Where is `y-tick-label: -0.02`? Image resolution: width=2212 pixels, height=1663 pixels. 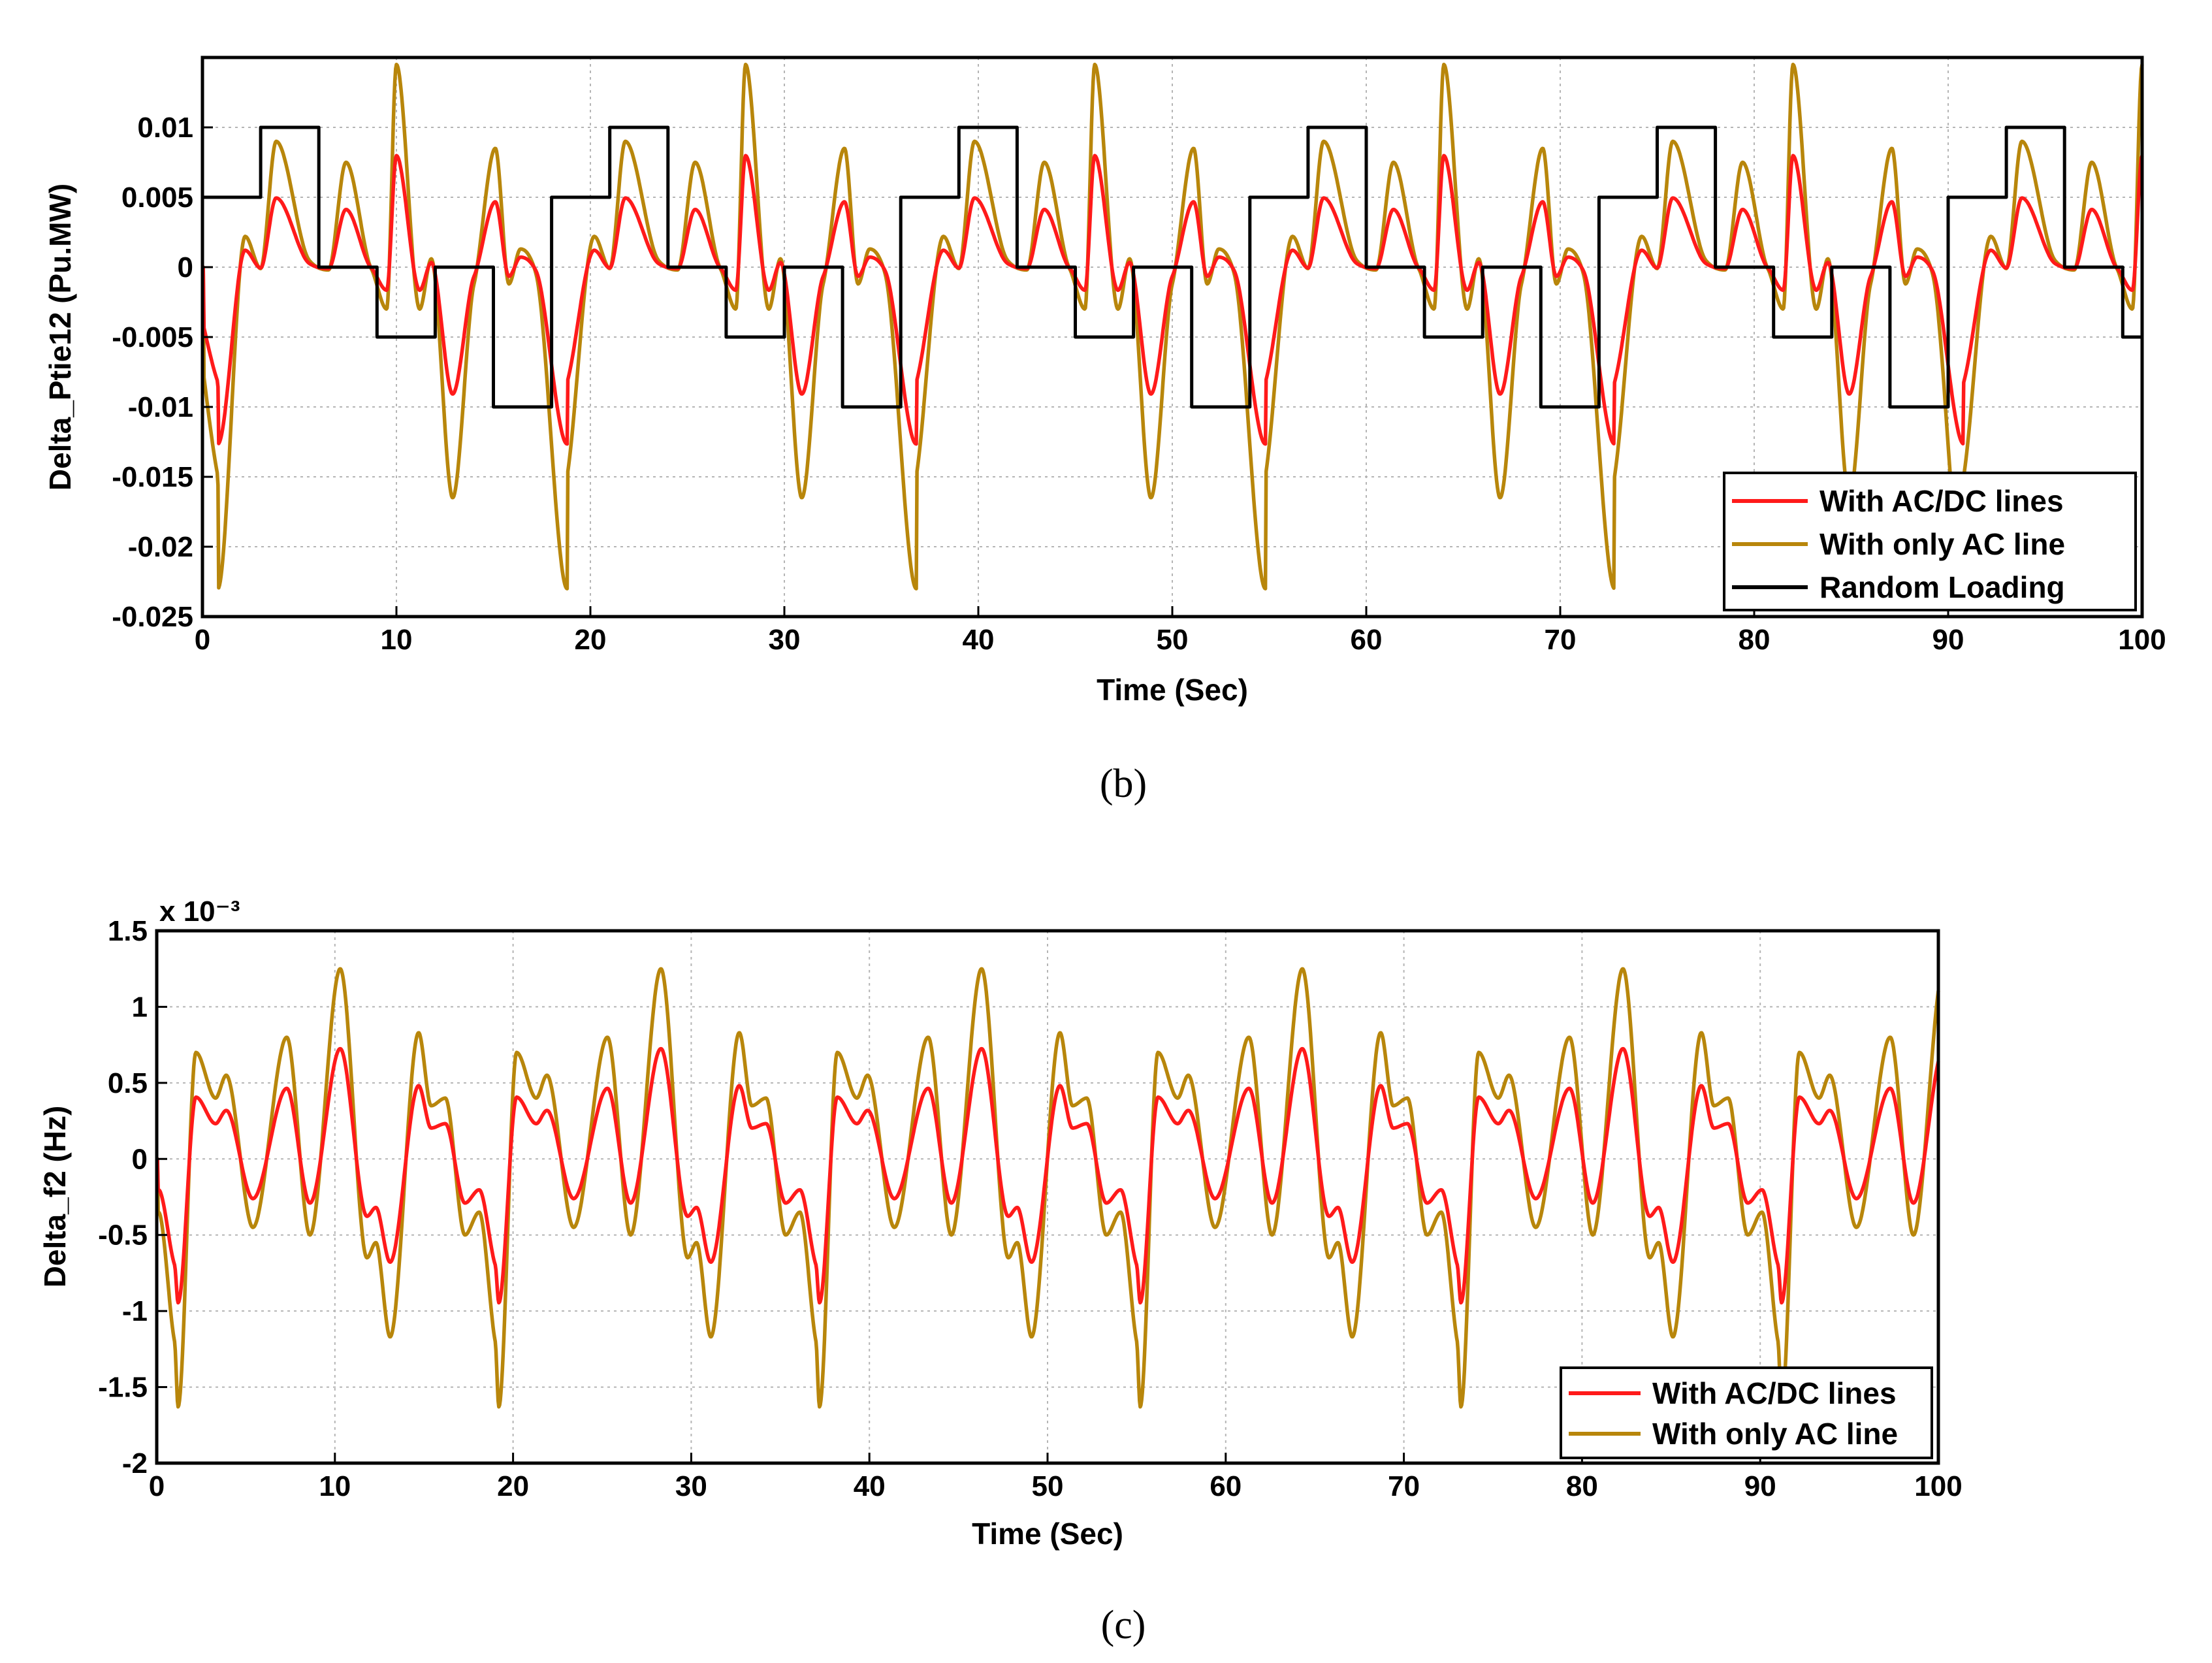
y-tick-label: -0.02 is located at coordinates (160, 547).